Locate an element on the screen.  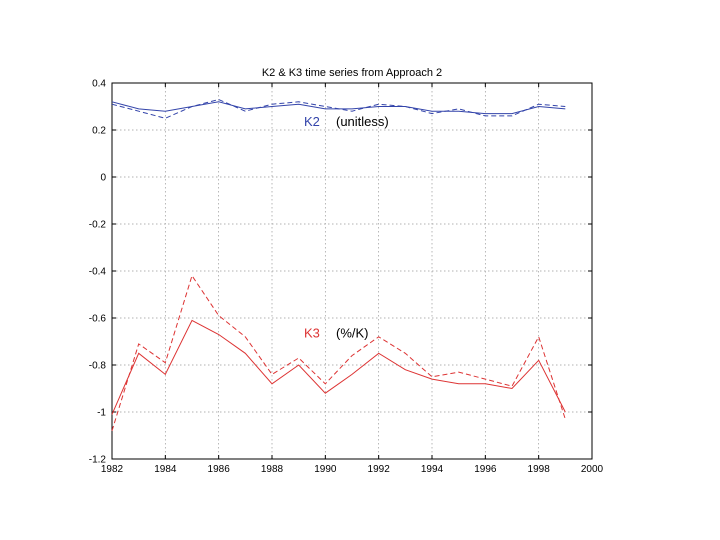
y-tick-label: 0.4 is located at coordinates (99, 84).